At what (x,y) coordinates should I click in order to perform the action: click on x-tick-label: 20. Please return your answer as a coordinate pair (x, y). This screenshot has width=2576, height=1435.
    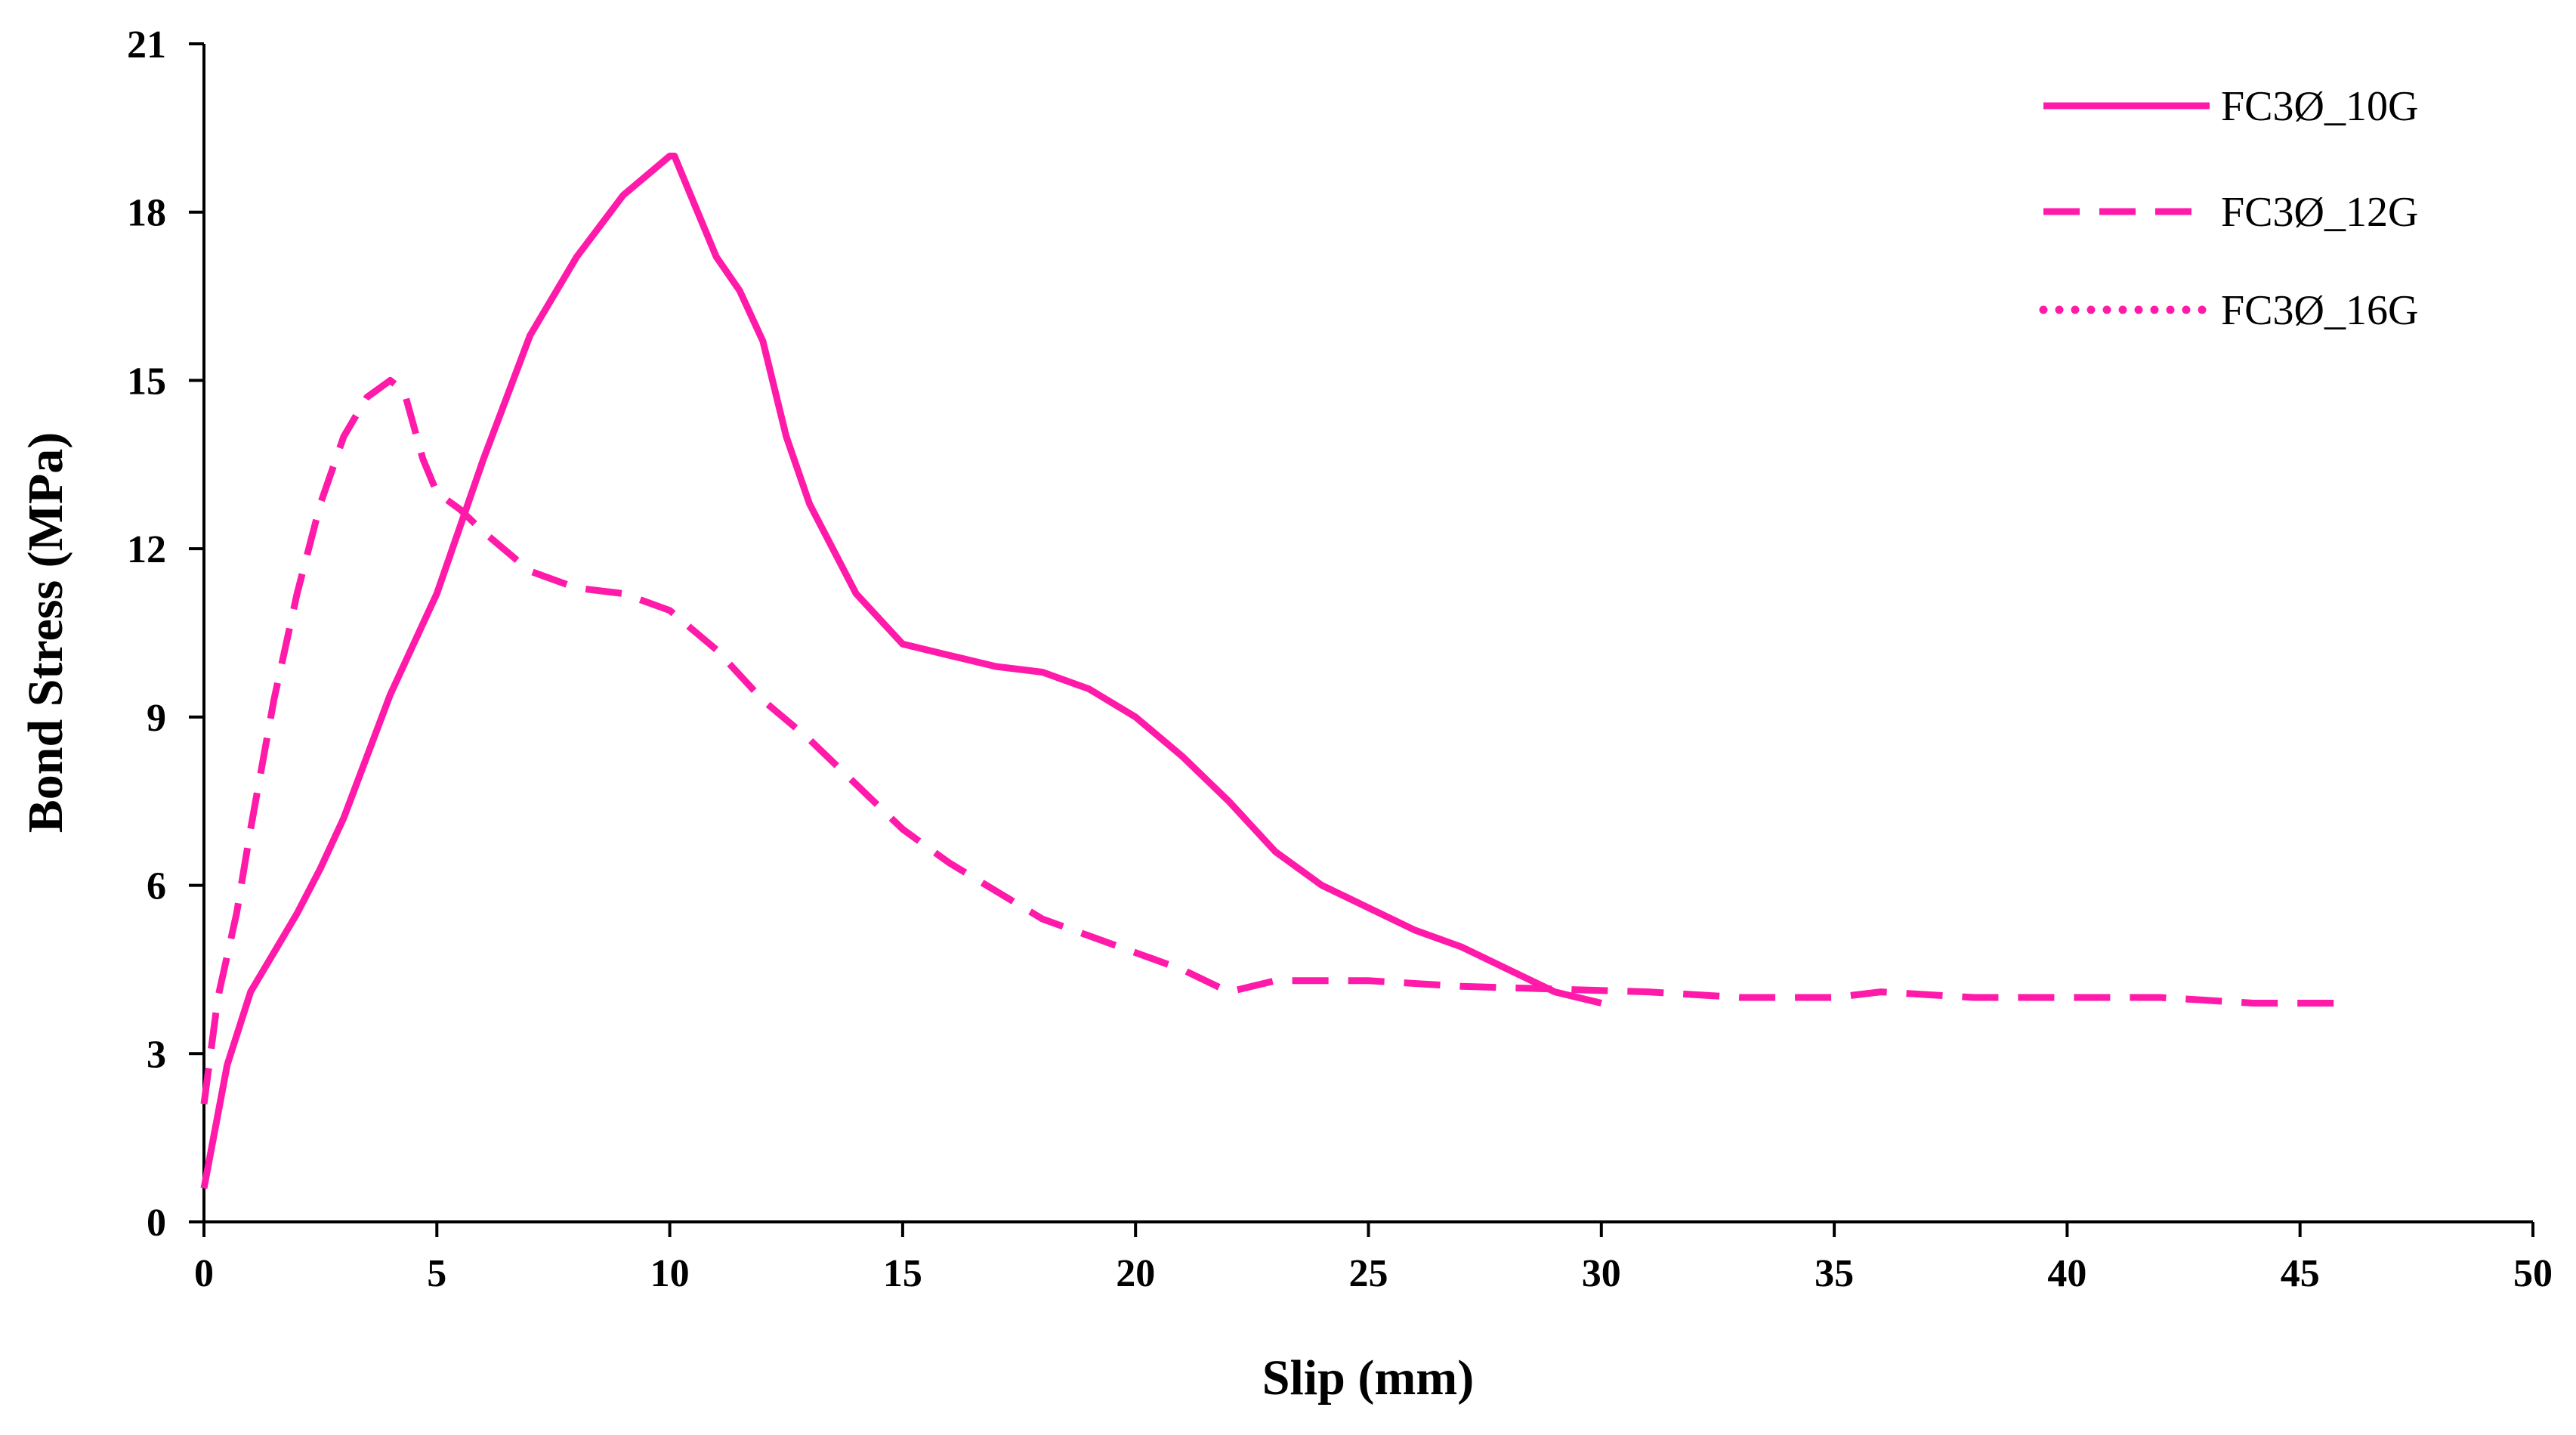
    Looking at the image, I should click on (1135, 1273).